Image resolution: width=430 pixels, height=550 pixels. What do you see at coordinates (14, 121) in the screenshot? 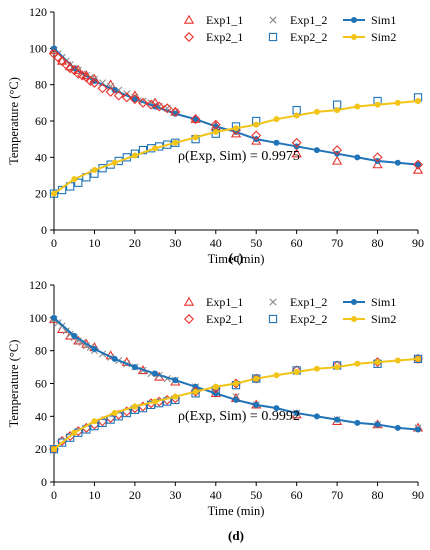
I see `y-axis-label: Temperature (°C)` at bounding box center [14, 121].